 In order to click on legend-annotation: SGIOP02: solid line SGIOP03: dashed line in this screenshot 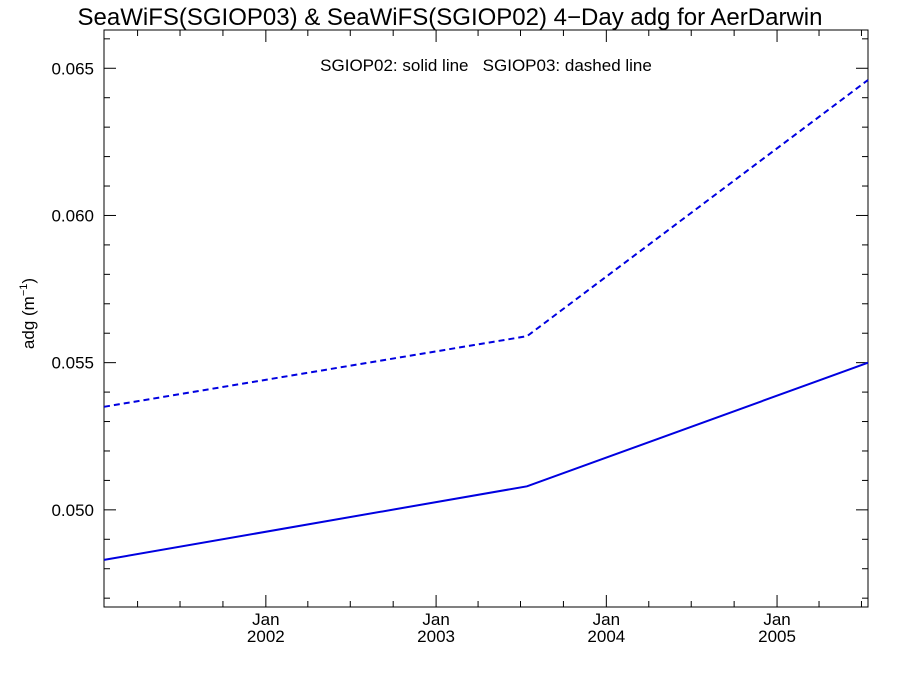, I will do `click(486, 65)`.